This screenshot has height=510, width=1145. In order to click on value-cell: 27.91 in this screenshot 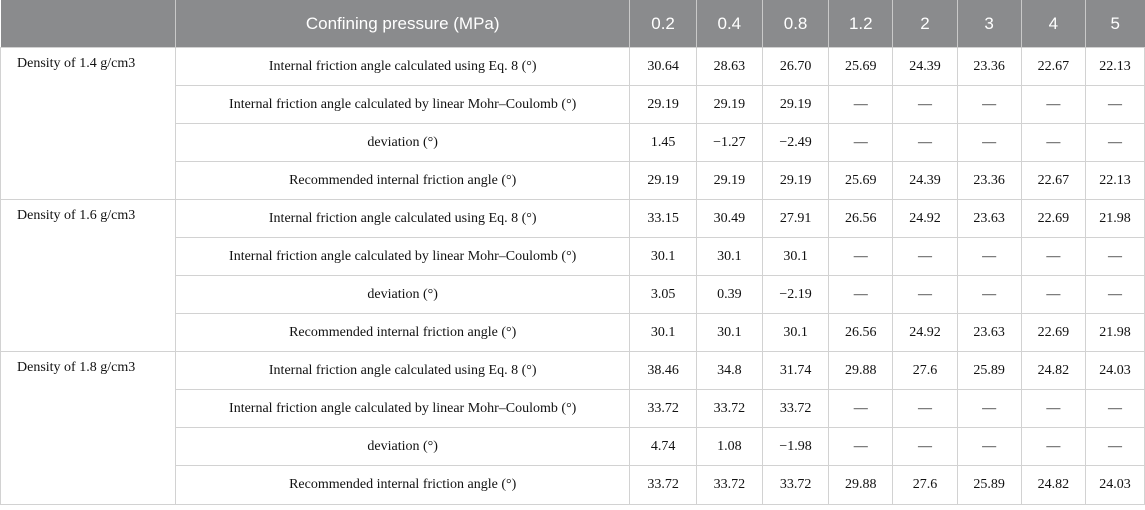, I will do `click(795, 218)`.